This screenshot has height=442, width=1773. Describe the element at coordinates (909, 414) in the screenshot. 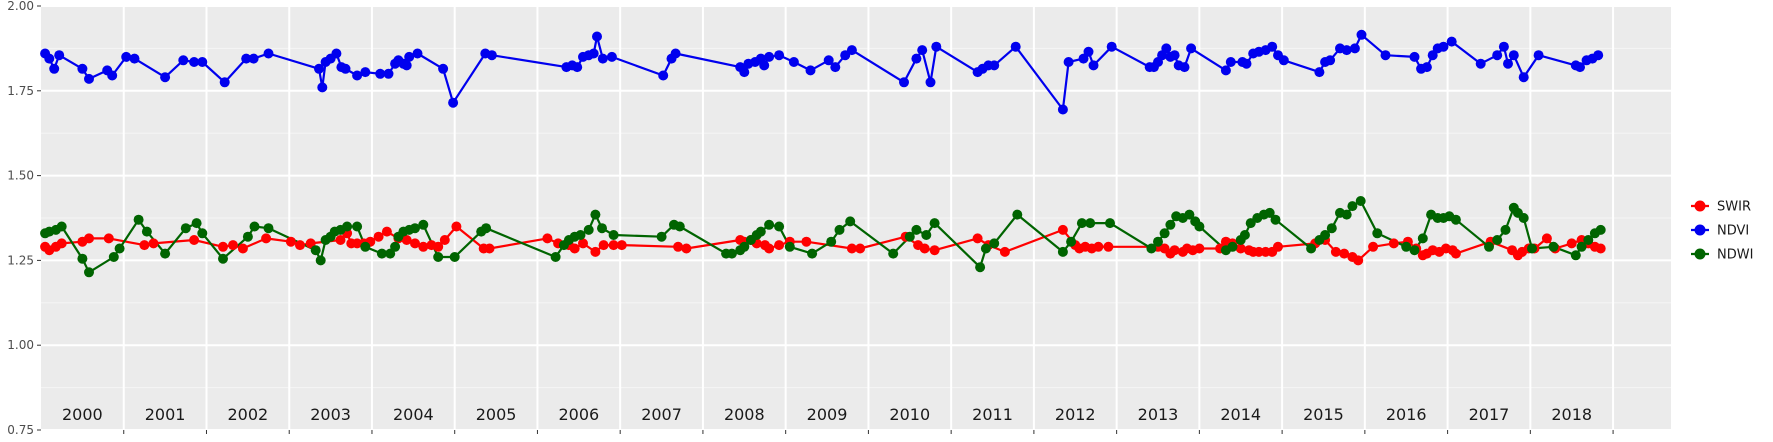

I see `year-label: 2010` at that location.